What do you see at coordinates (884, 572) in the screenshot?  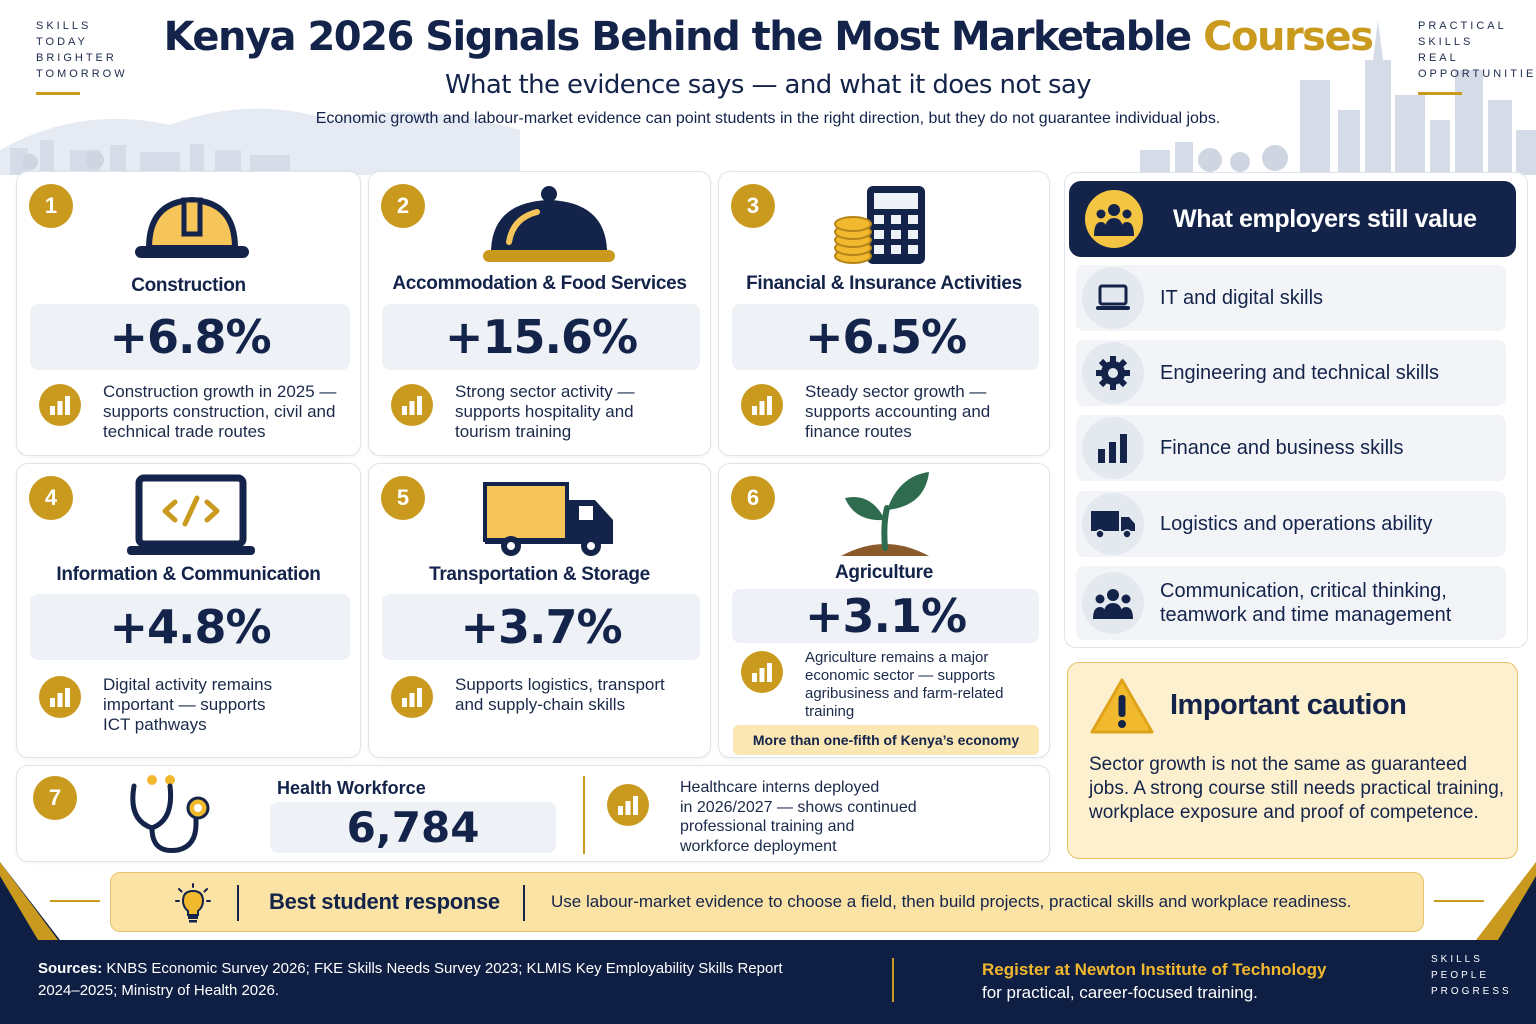 I see `sector-title: Agriculture` at bounding box center [884, 572].